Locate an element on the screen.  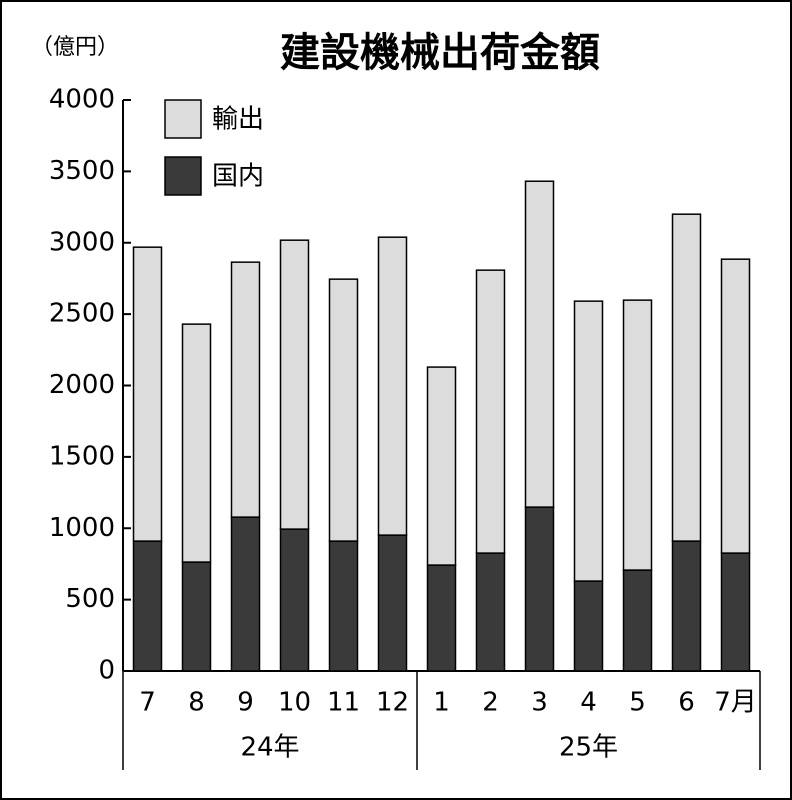
y-tick-label: 0 is located at coordinates (106, 671).